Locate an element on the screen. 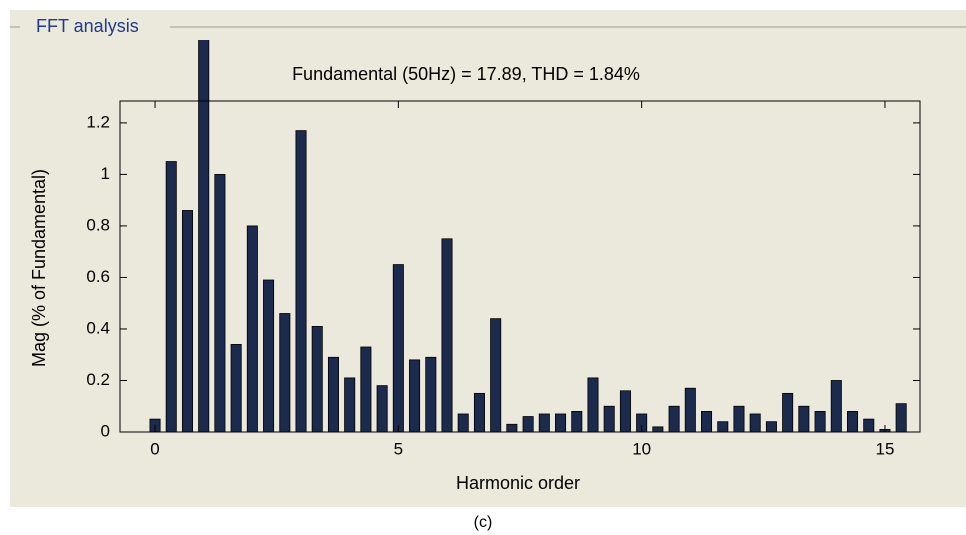 The height and width of the screenshot is (535, 966). y-tick-label: 0.2 is located at coordinates (98, 379).